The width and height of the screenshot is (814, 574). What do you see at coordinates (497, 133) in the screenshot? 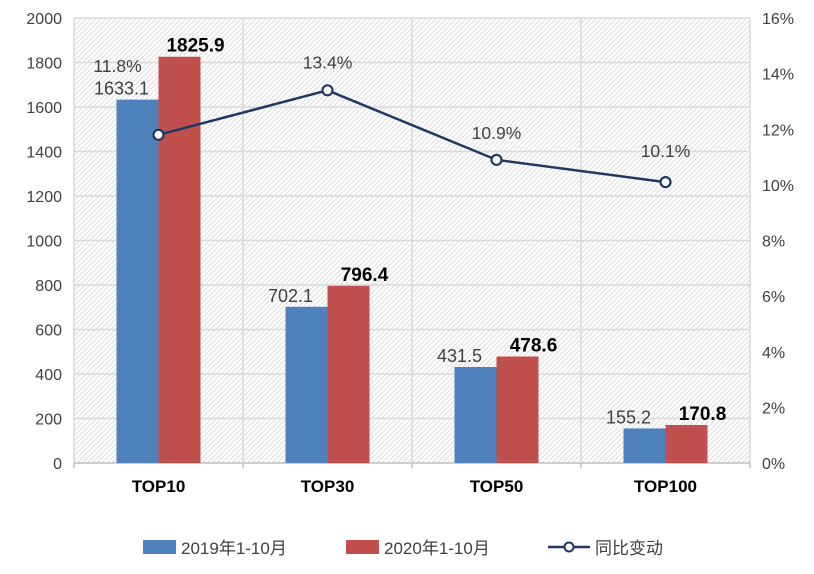
I see `line-value-label: 10.9%` at bounding box center [497, 133].